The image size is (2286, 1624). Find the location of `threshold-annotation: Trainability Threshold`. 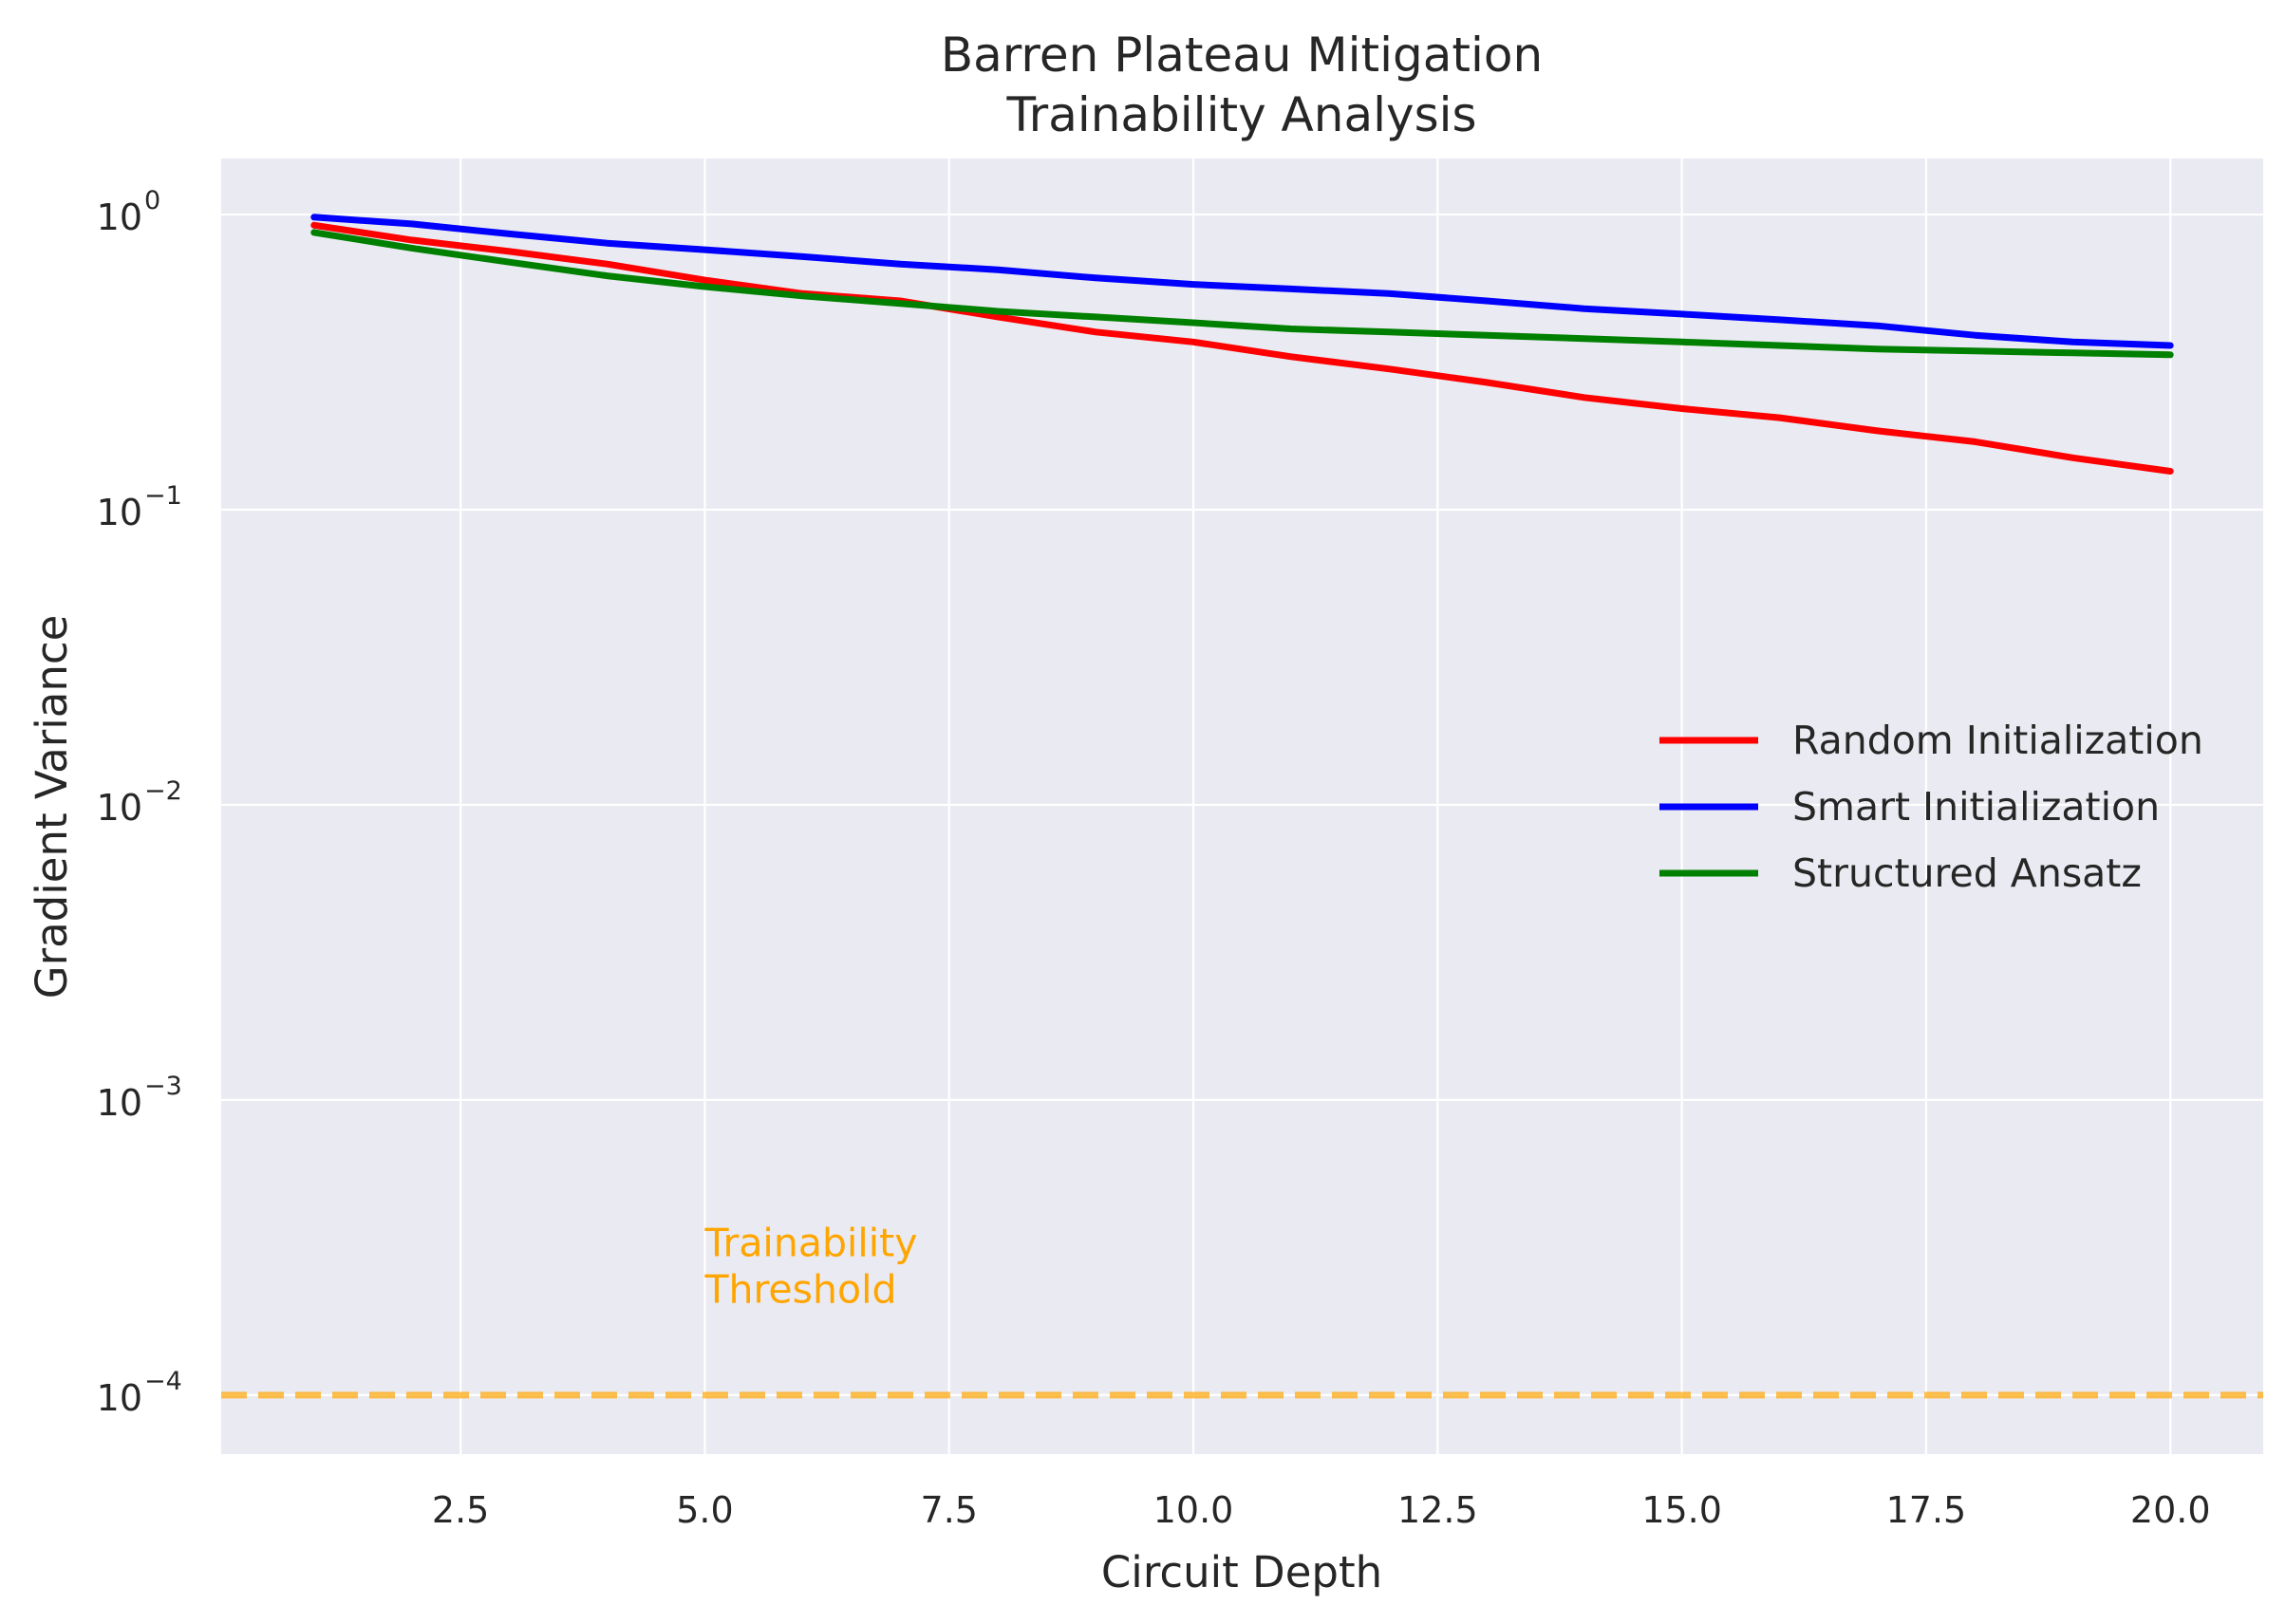

threshold-annotation: Trainability Threshold is located at coordinates (810, 1266).